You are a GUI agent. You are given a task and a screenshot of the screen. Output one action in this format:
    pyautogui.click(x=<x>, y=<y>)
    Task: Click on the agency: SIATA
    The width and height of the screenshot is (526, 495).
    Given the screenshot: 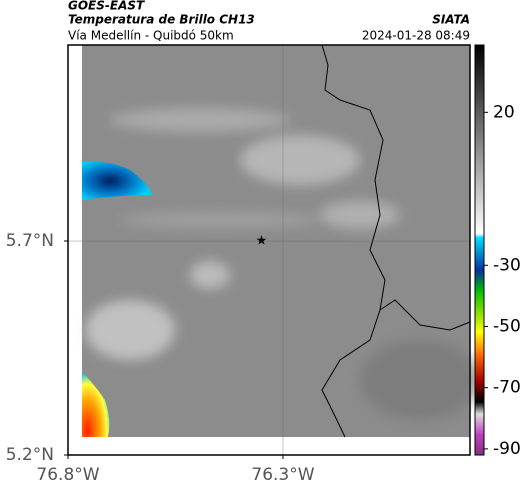 What is the action you would take?
    pyautogui.click(x=451, y=20)
    